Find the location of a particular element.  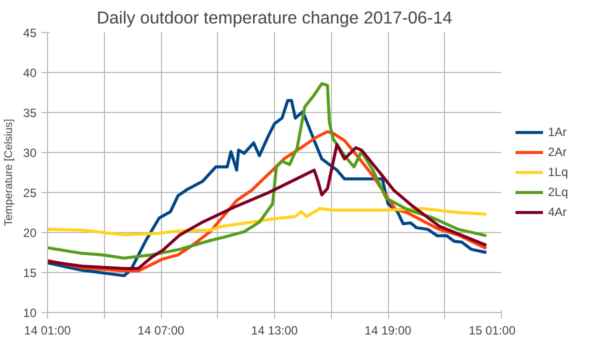

x-tick-label: 14 13:00 is located at coordinates (274, 331).